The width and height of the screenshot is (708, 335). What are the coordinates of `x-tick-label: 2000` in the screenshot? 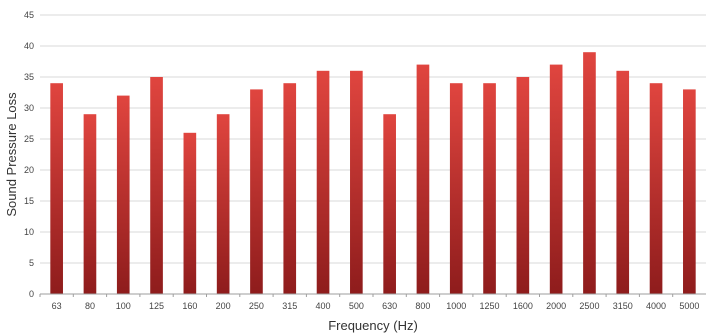 It's located at (556, 306).